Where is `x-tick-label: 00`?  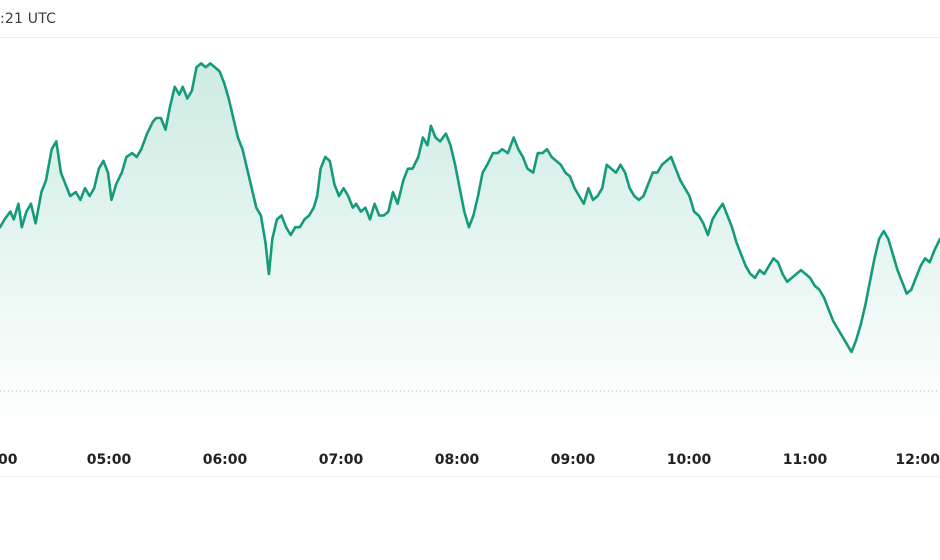
x-tick-label: 00 is located at coordinates (9, 460).